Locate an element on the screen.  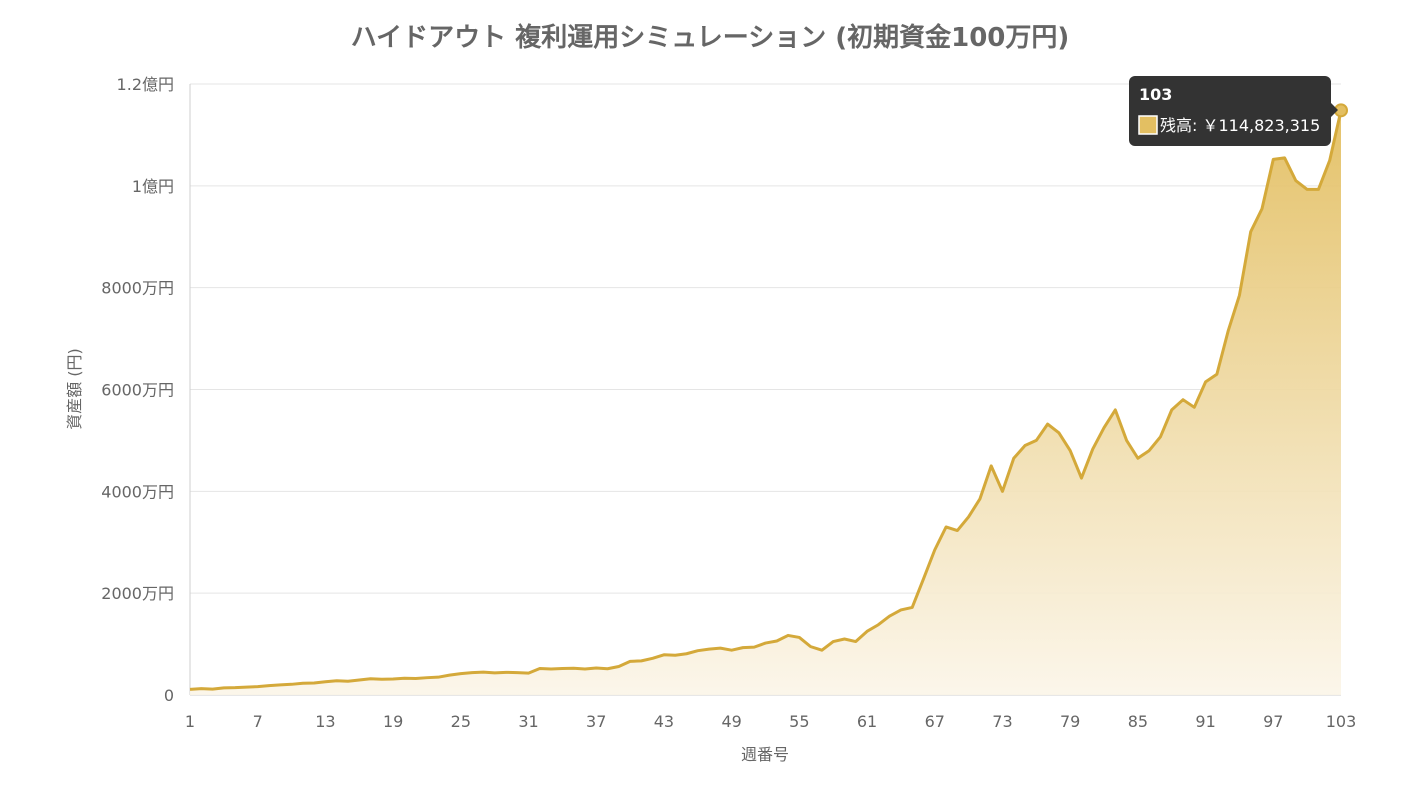
y-tick-label: 8000万円 is located at coordinates (137, 288).